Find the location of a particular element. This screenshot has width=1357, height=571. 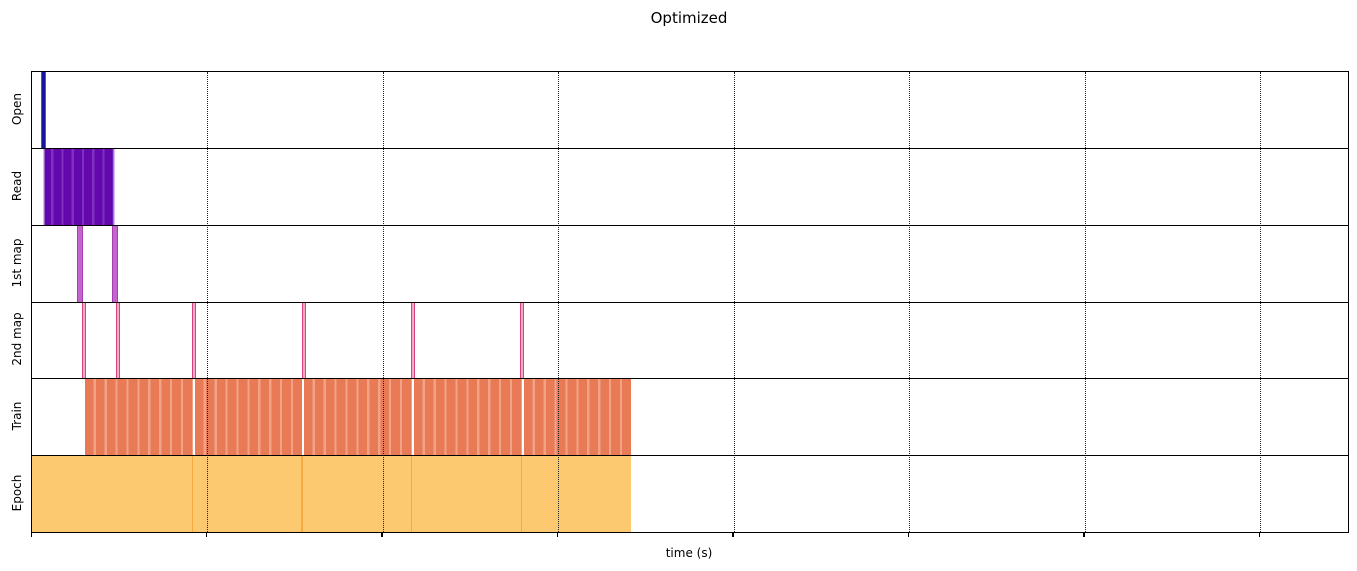

row-label-open: Open is located at coordinates (17, 109).